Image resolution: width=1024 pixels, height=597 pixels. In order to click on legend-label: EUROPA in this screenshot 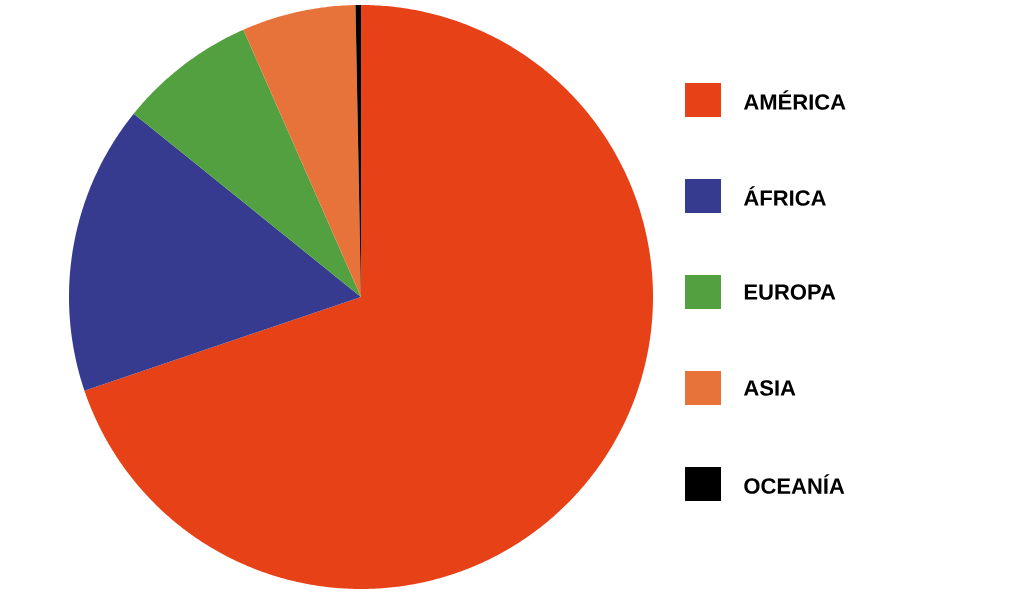, I will do `click(790, 292)`.